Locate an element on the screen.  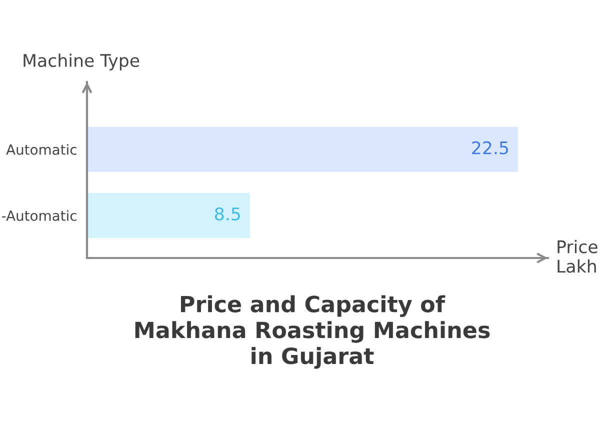
data-label: 22.5 is located at coordinates (490, 147).